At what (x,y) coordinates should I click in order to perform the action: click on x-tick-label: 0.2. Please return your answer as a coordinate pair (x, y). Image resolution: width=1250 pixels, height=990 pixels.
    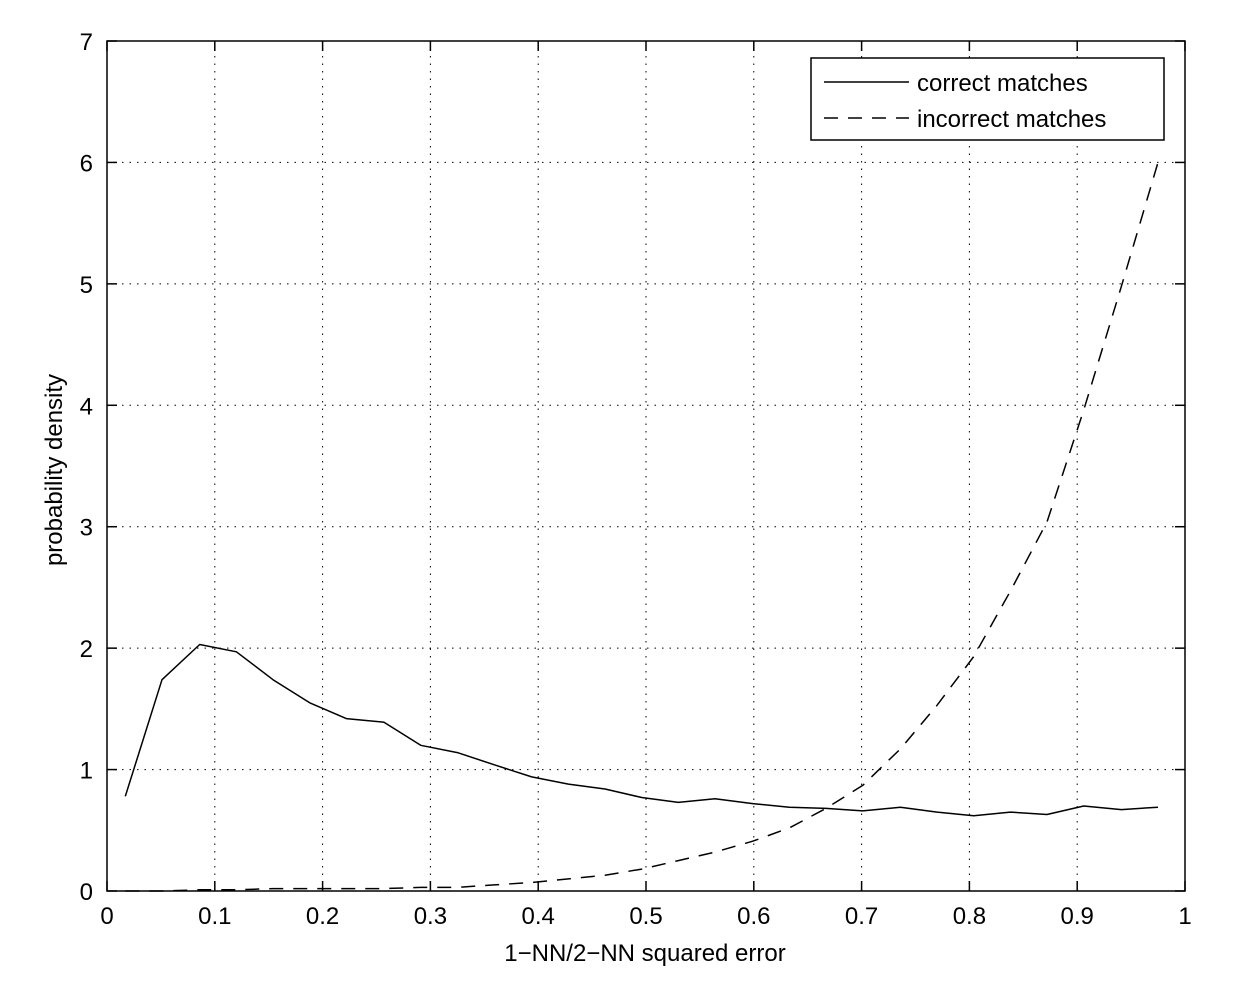
    Looking at the image, I should click on (322, 916).